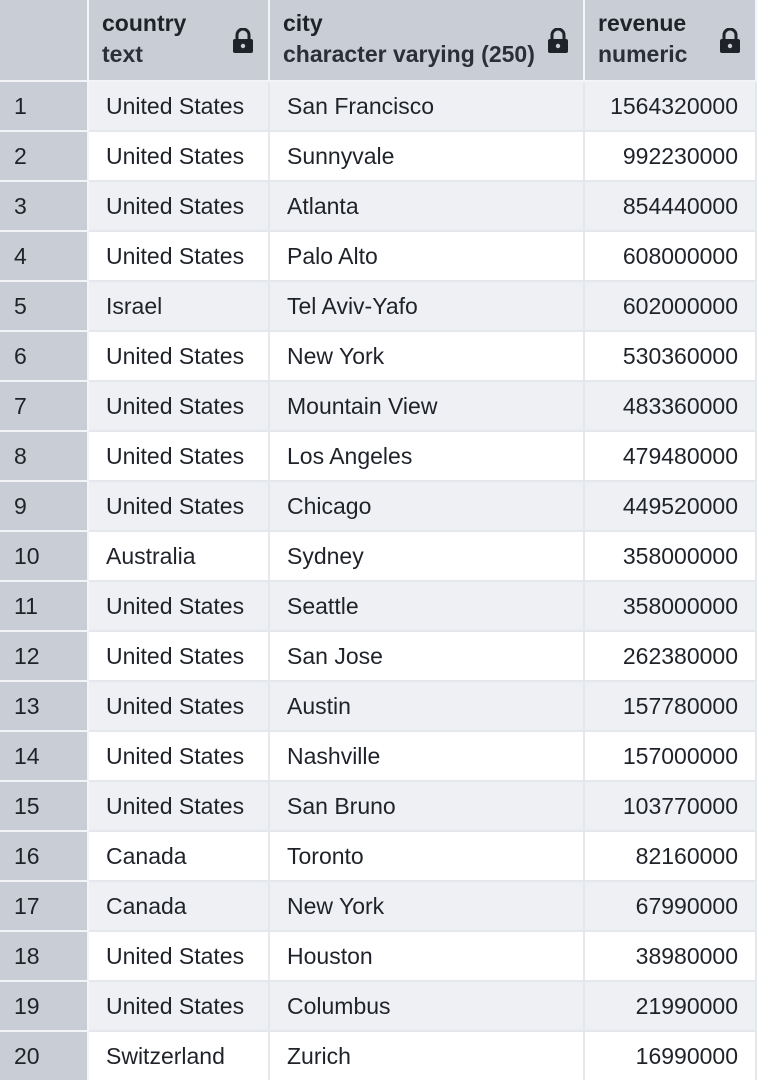 The height and width of the screenshot is (1086, 762). I want to click on table-row: 3 United States Atlanta 854440000, so click(378, 206).